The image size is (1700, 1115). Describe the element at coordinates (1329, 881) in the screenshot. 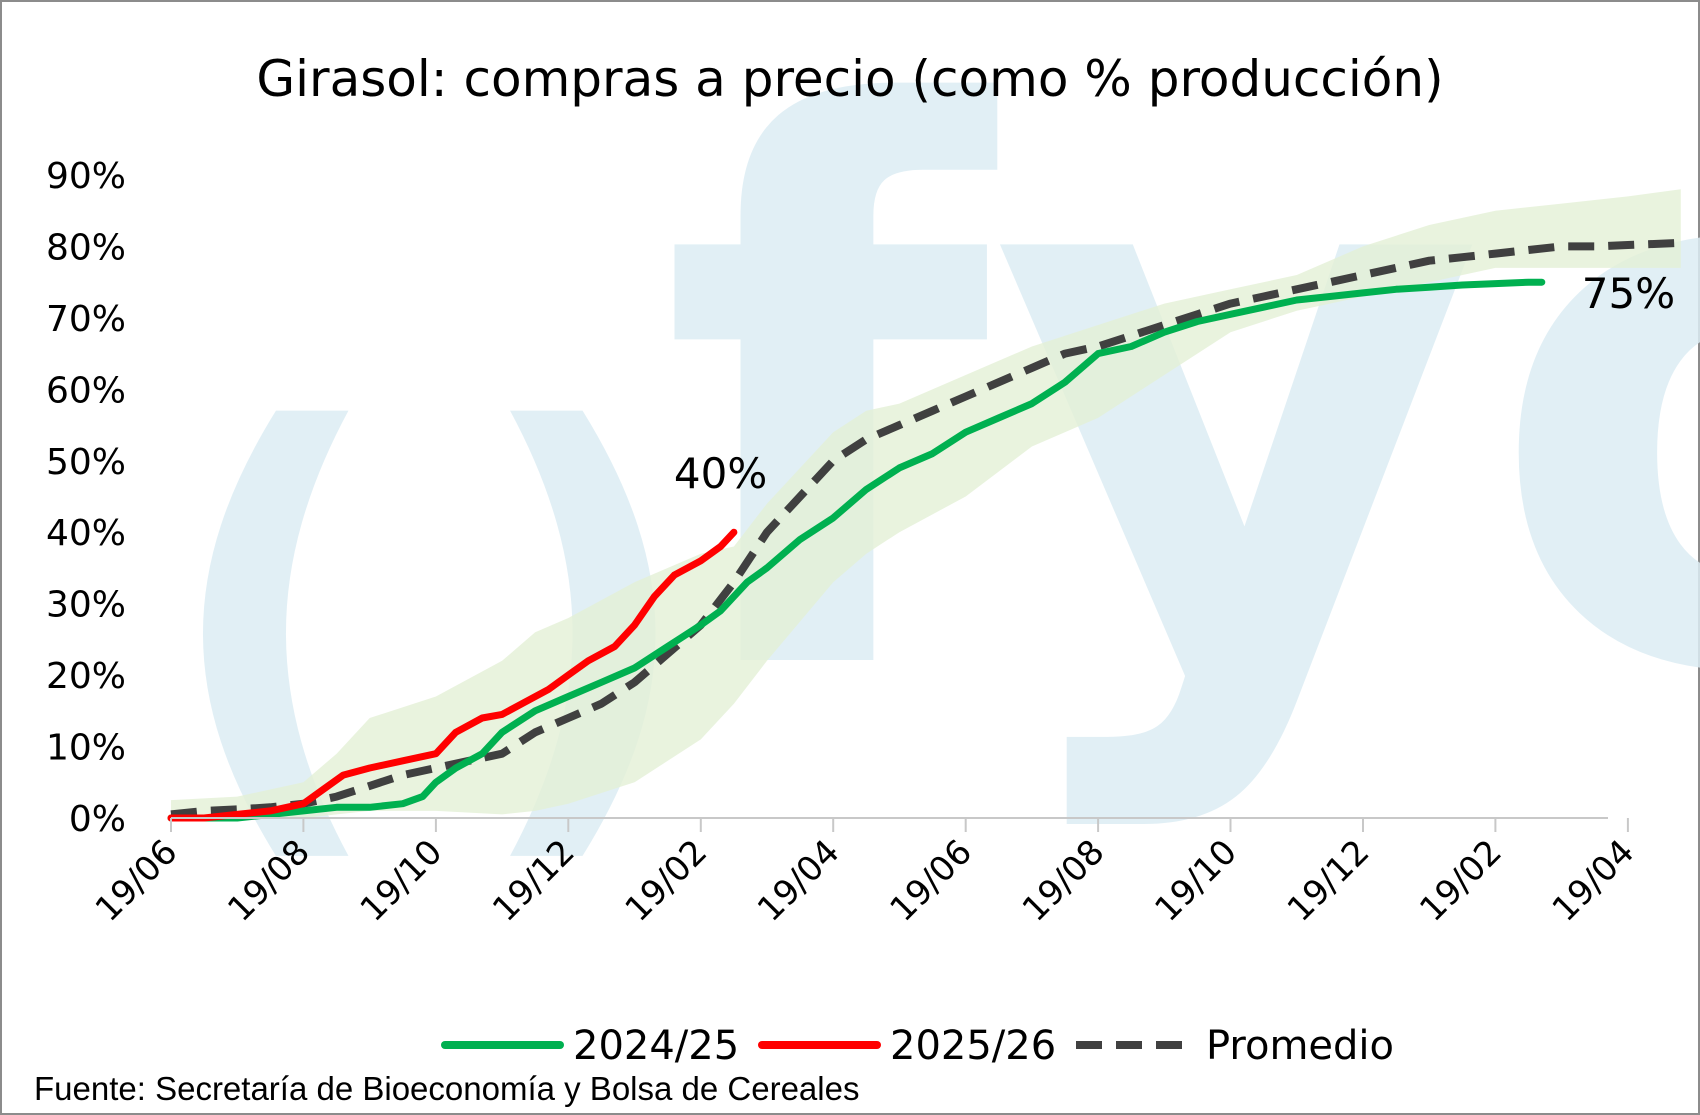

I see `x-tick-label: 19/12` at that location.